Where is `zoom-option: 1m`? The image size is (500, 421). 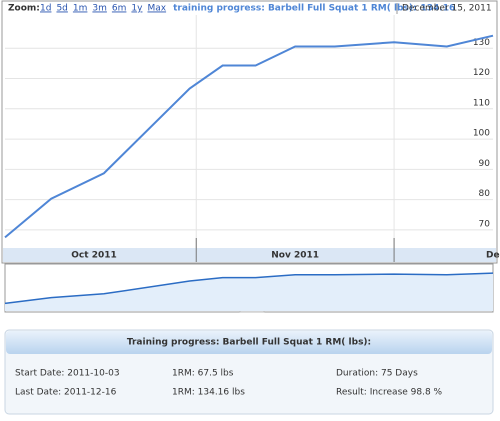
zoom-option: 1m is located at coordinates (80, 9).